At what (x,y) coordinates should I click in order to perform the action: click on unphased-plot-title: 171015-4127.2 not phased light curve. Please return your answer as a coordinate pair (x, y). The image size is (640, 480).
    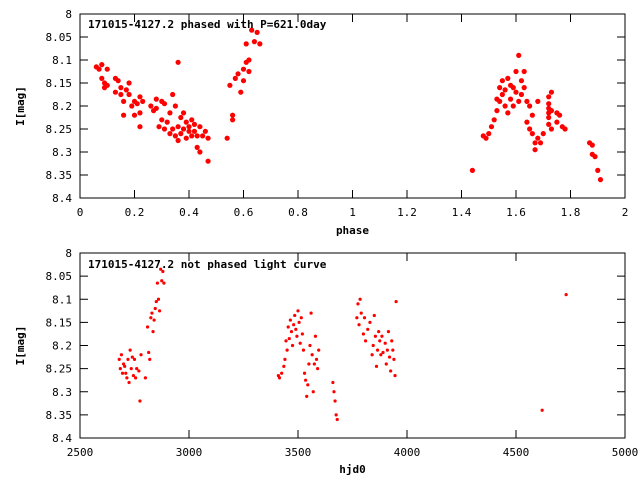
    Looking at the image, I should click on (207, 264).